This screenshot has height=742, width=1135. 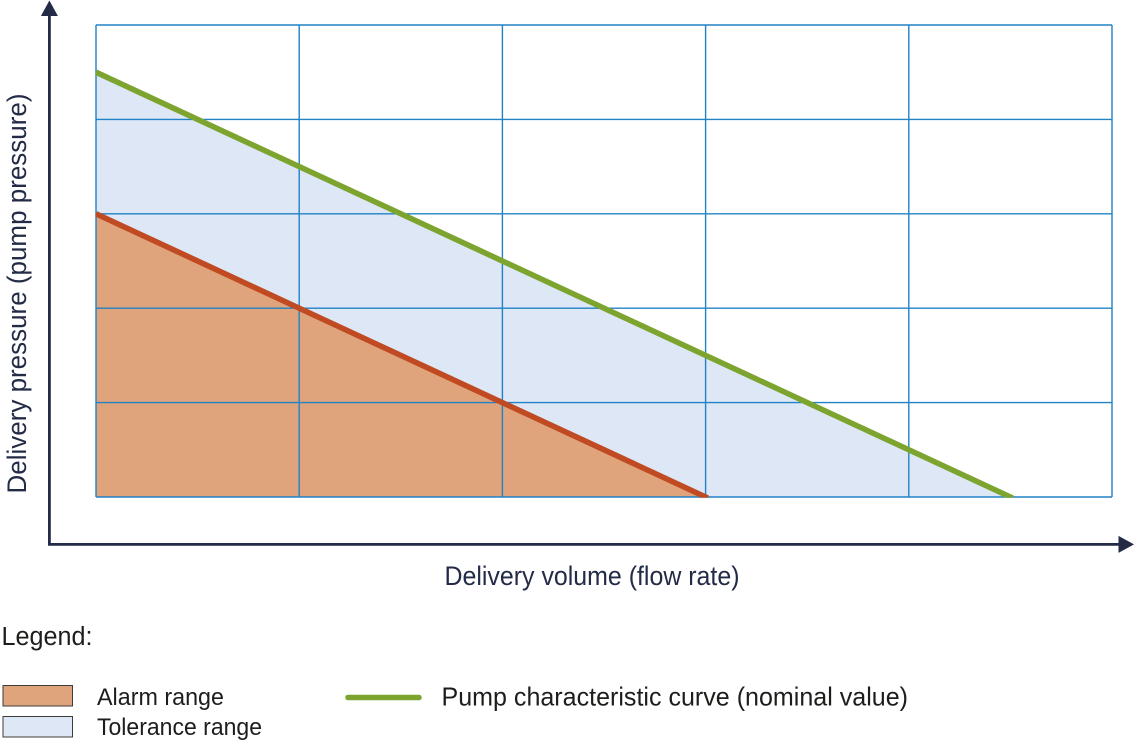 I want to click on svg-text:Delivery pressure (pump pressu: Delivery pressure (pump pressure), so click(x=17, y=294).